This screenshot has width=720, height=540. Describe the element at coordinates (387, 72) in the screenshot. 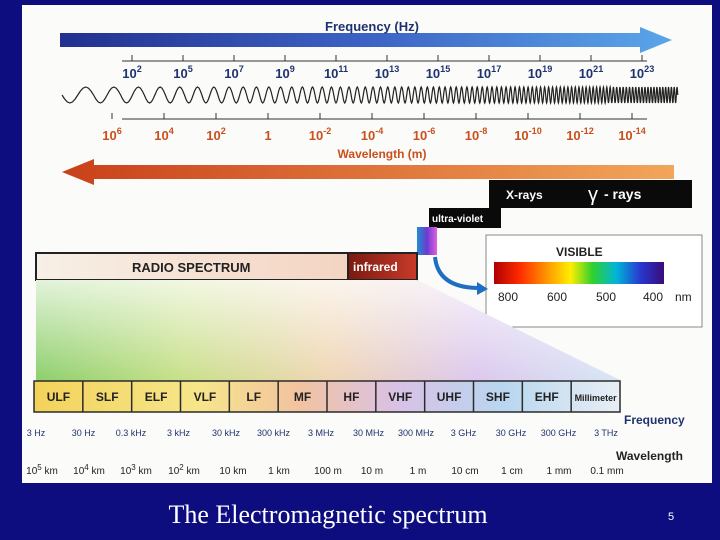

I see `frequency-tick-label: 10¹³` at that location.